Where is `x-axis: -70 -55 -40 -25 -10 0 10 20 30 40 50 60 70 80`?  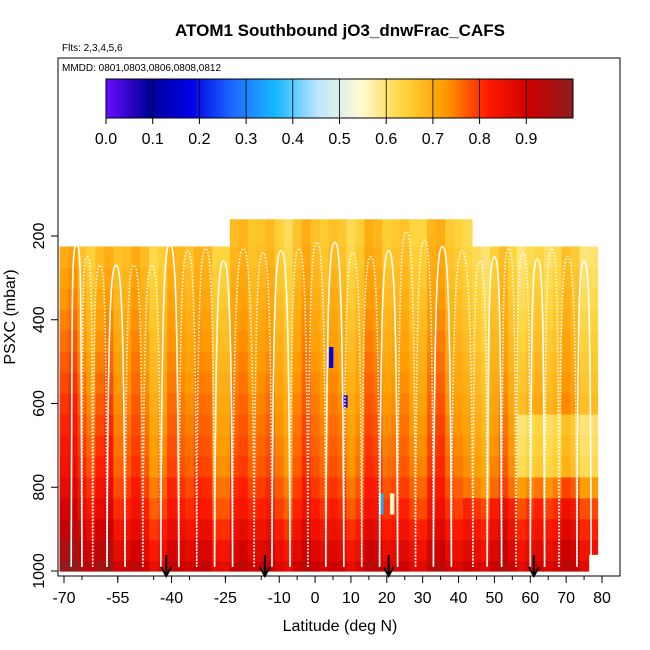
x-axis: -70 -55 -40 -25 -10 0 10 20 30 40 50 60 70 80 is located at coordinates (331, 591).